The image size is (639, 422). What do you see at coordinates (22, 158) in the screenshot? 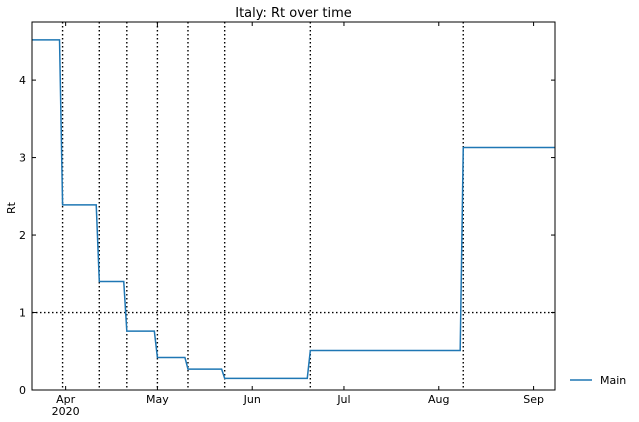
I see `y-tick-label: 3` at bounding box center [22, 158].